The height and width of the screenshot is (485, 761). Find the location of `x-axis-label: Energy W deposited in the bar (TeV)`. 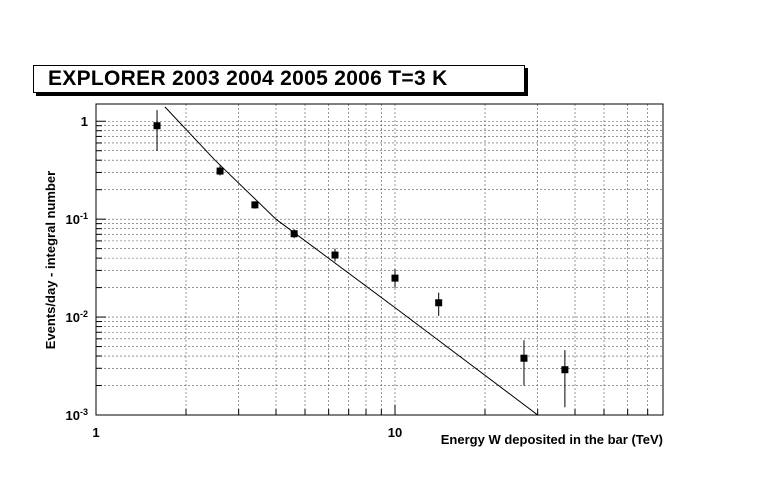

x-axis-label: Energy W deposited in the bar (TeV) is located at coordinates (552, 439).